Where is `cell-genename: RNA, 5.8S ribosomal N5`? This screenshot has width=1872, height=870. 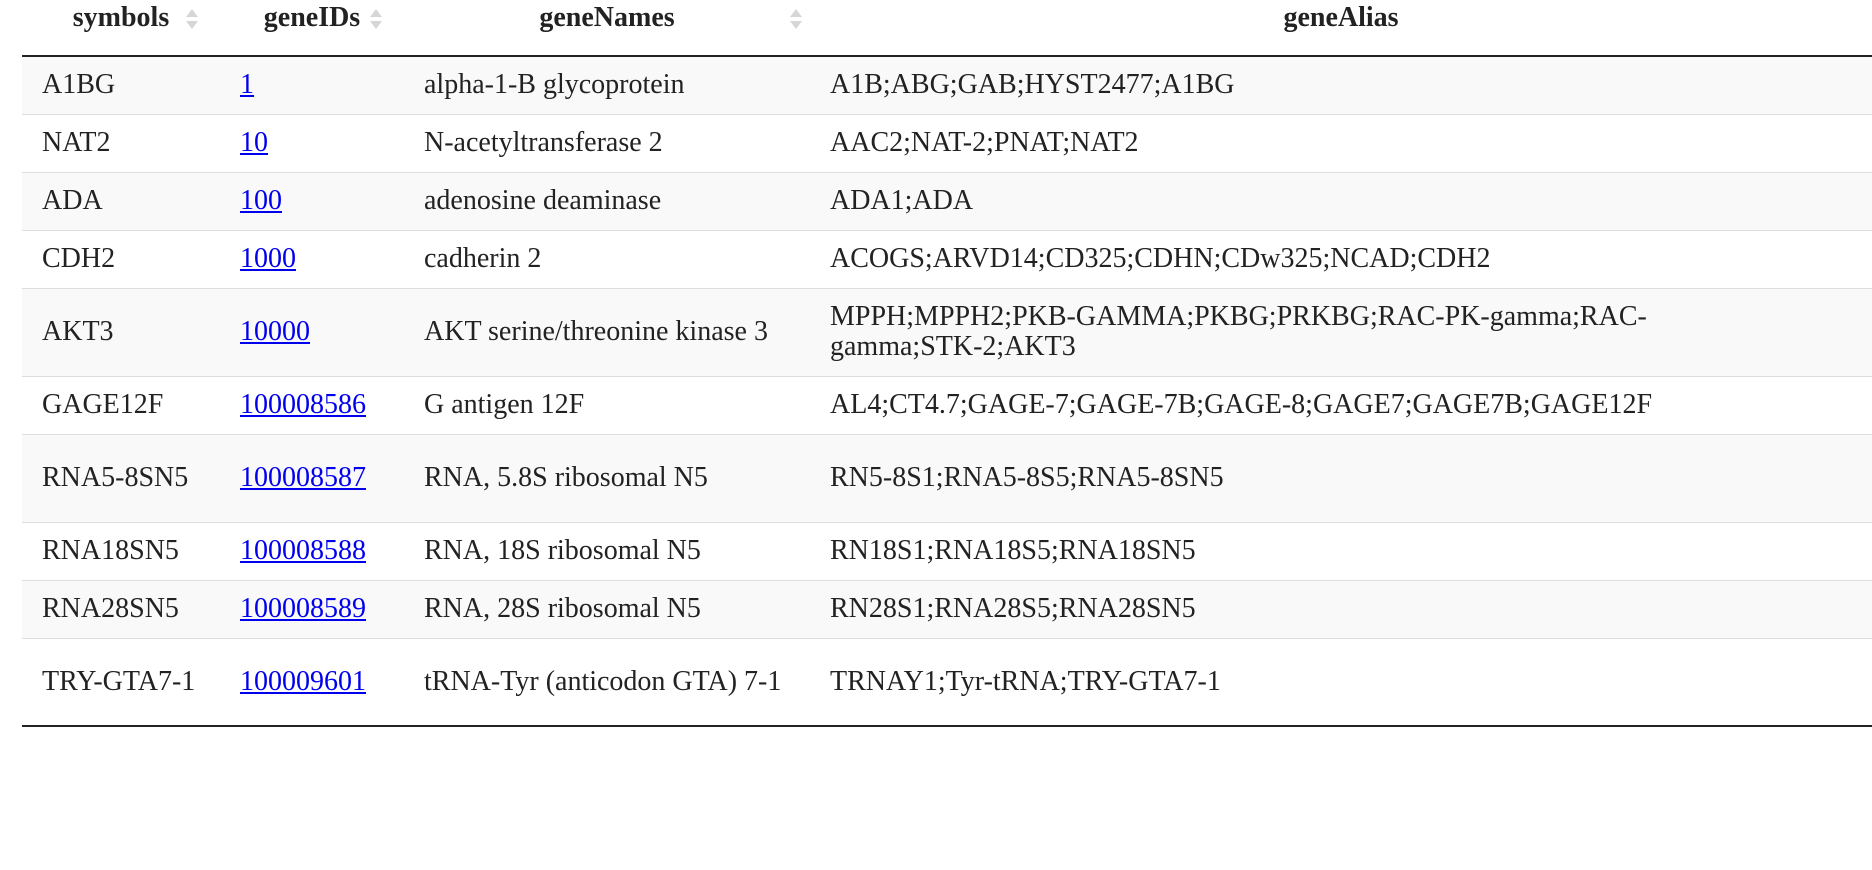
cell-genename: RNA, 5.8S ribosomal N5 is located at coordinates (607, 477).